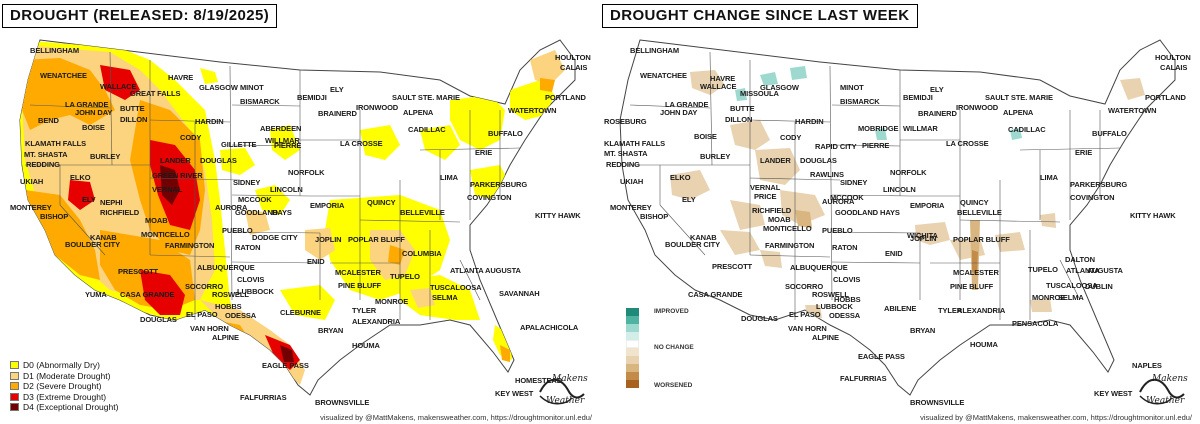  Describe the element at coordinates (140, 16) in the screenshot. I see `drought-map-title: DROUGHT (RELEASED: 8/19/2025)` at that location.